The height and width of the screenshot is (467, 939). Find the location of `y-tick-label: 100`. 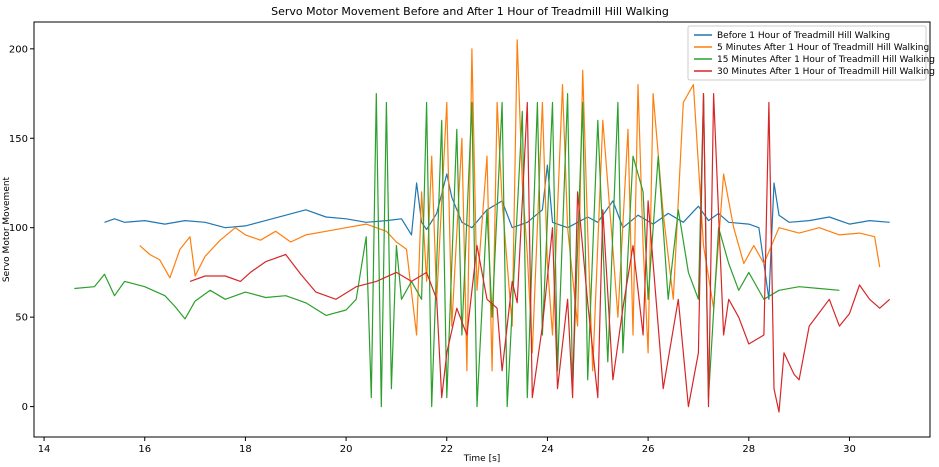

y-tick-label: 100 is located at coordinates (18, 228).